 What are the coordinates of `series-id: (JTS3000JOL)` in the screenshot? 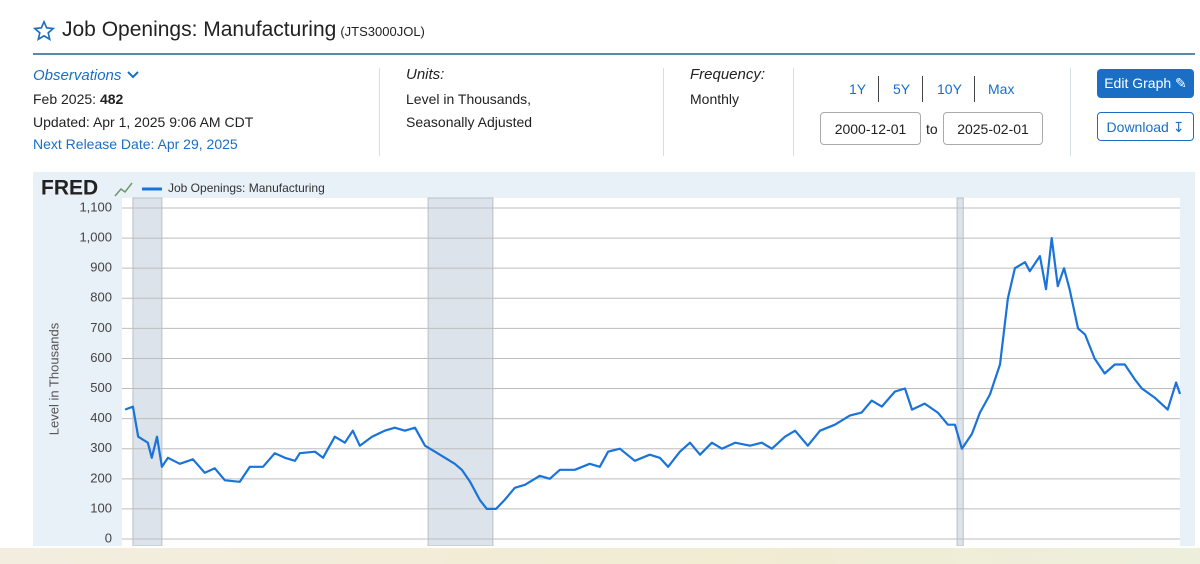 It's located at (382, 31).